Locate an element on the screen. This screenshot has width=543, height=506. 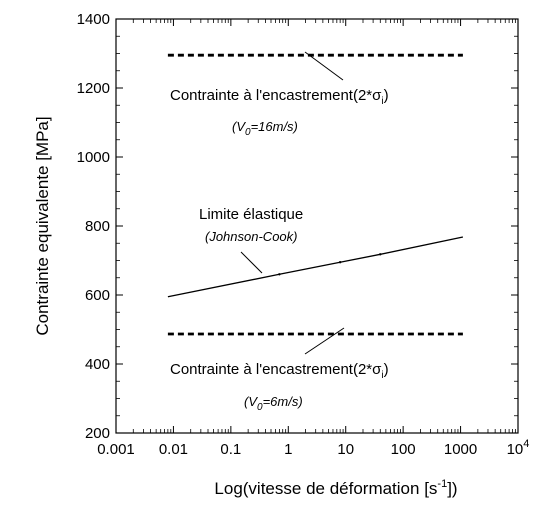
annotation-lower-text-sub: i is located at coordinates (382, 375).